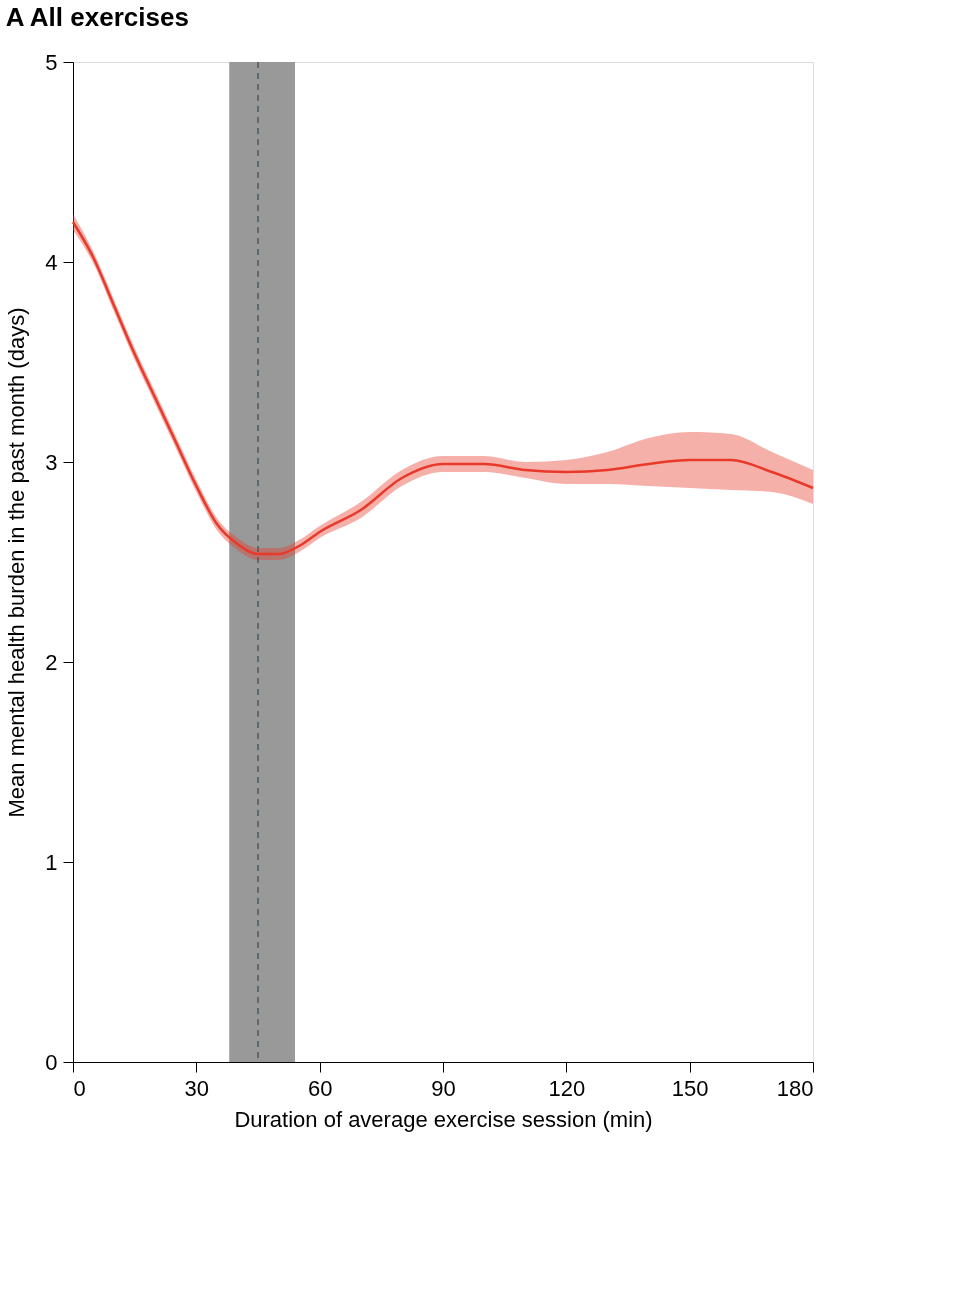 The width and height of the screenshot is (970, 1293). Describe the element at coordinates (443, 1119) in the screenshot. I see `x-axis-title: Duration of average exercise session (min)` at that location.